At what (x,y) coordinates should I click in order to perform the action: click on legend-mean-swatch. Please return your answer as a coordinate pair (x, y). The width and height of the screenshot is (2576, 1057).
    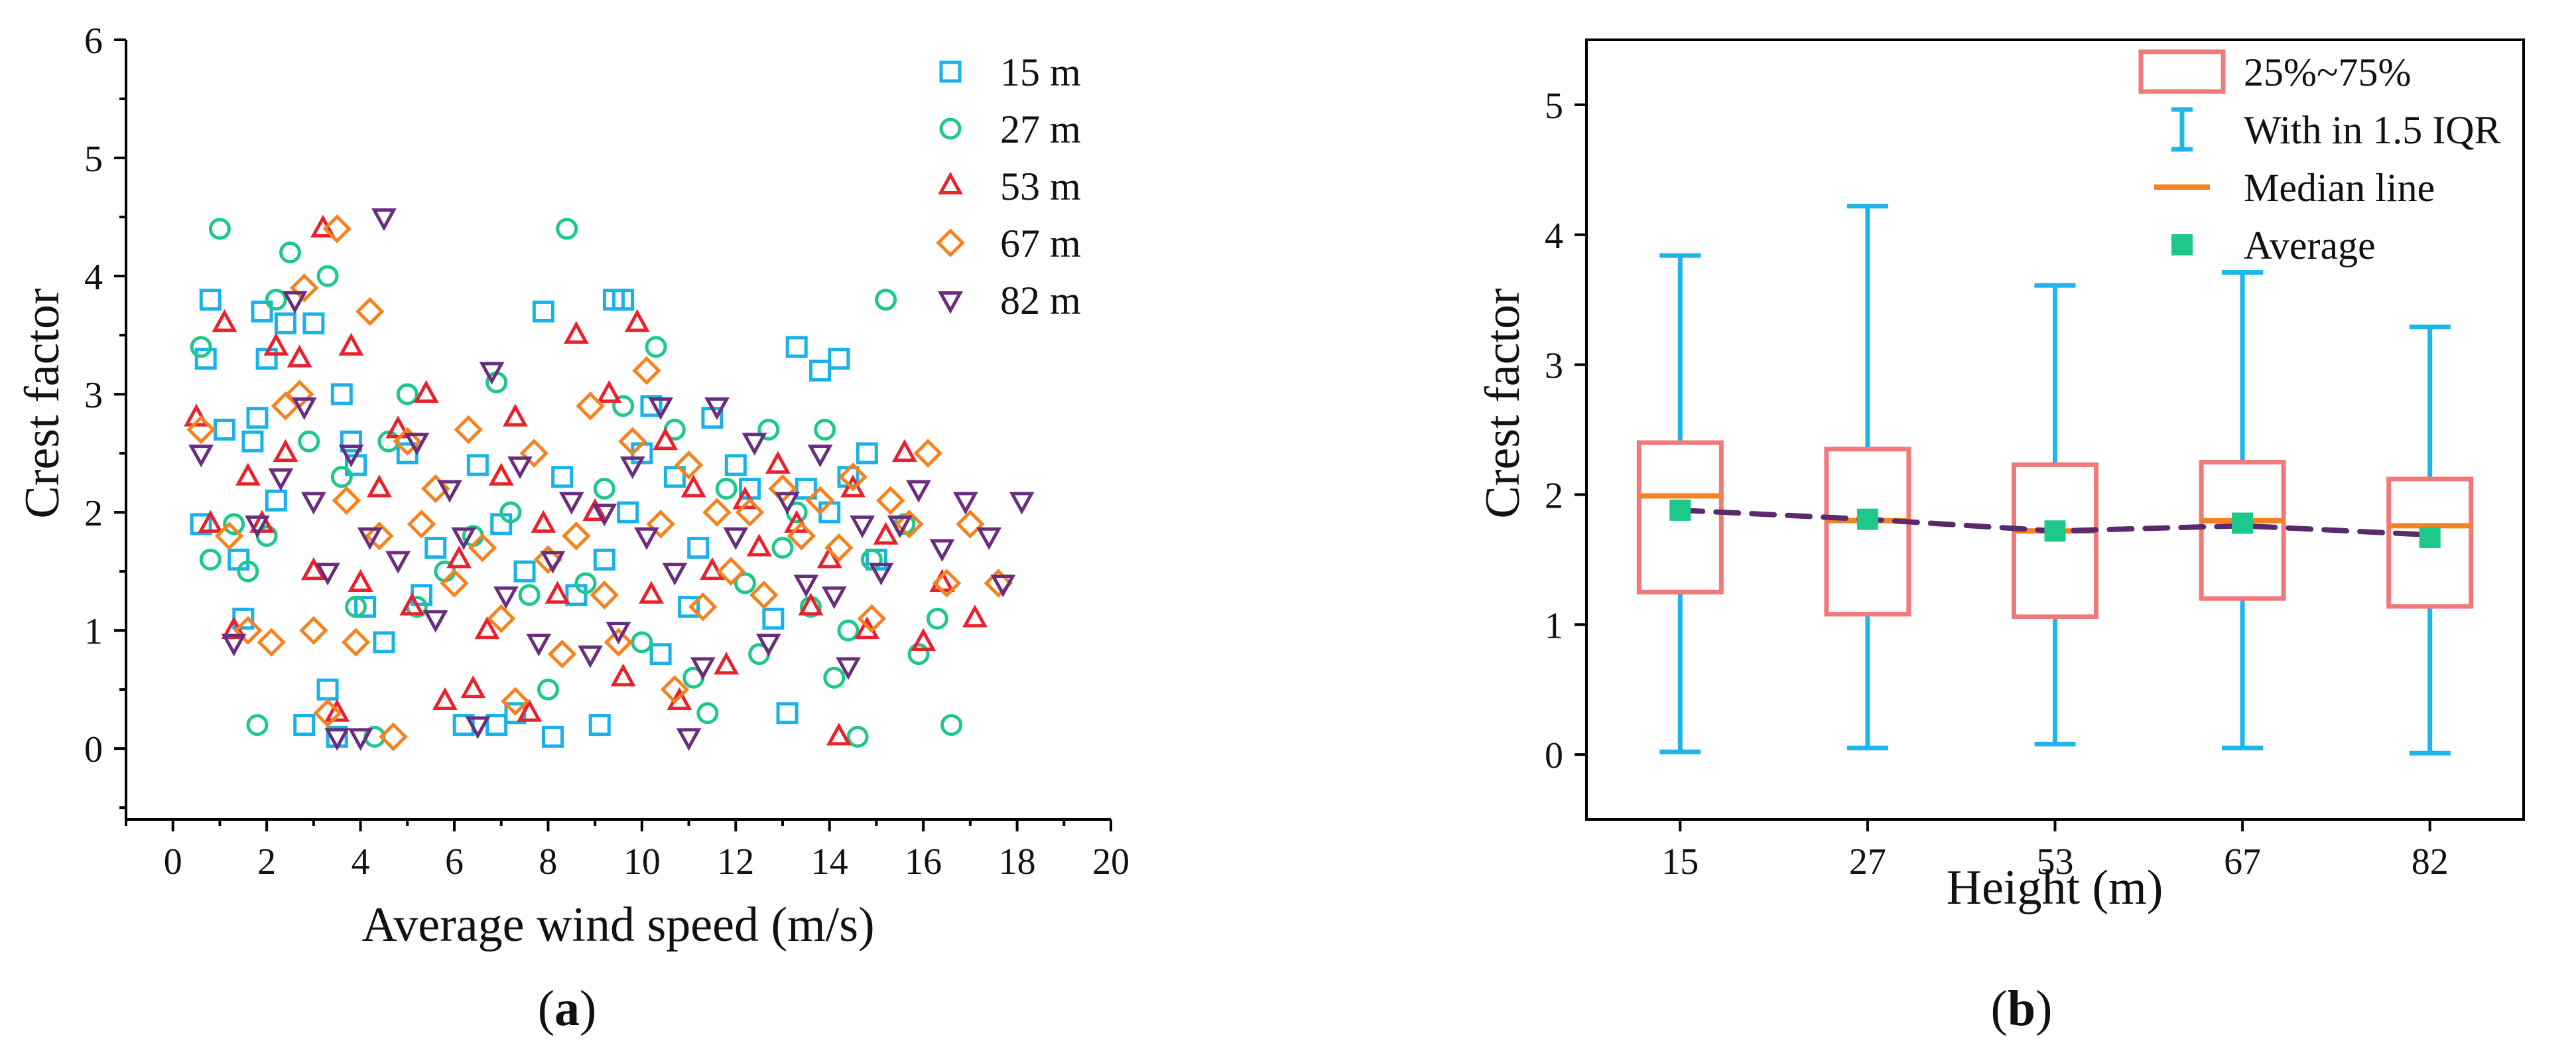
    Looking at the image, I should click on (2182, 245).